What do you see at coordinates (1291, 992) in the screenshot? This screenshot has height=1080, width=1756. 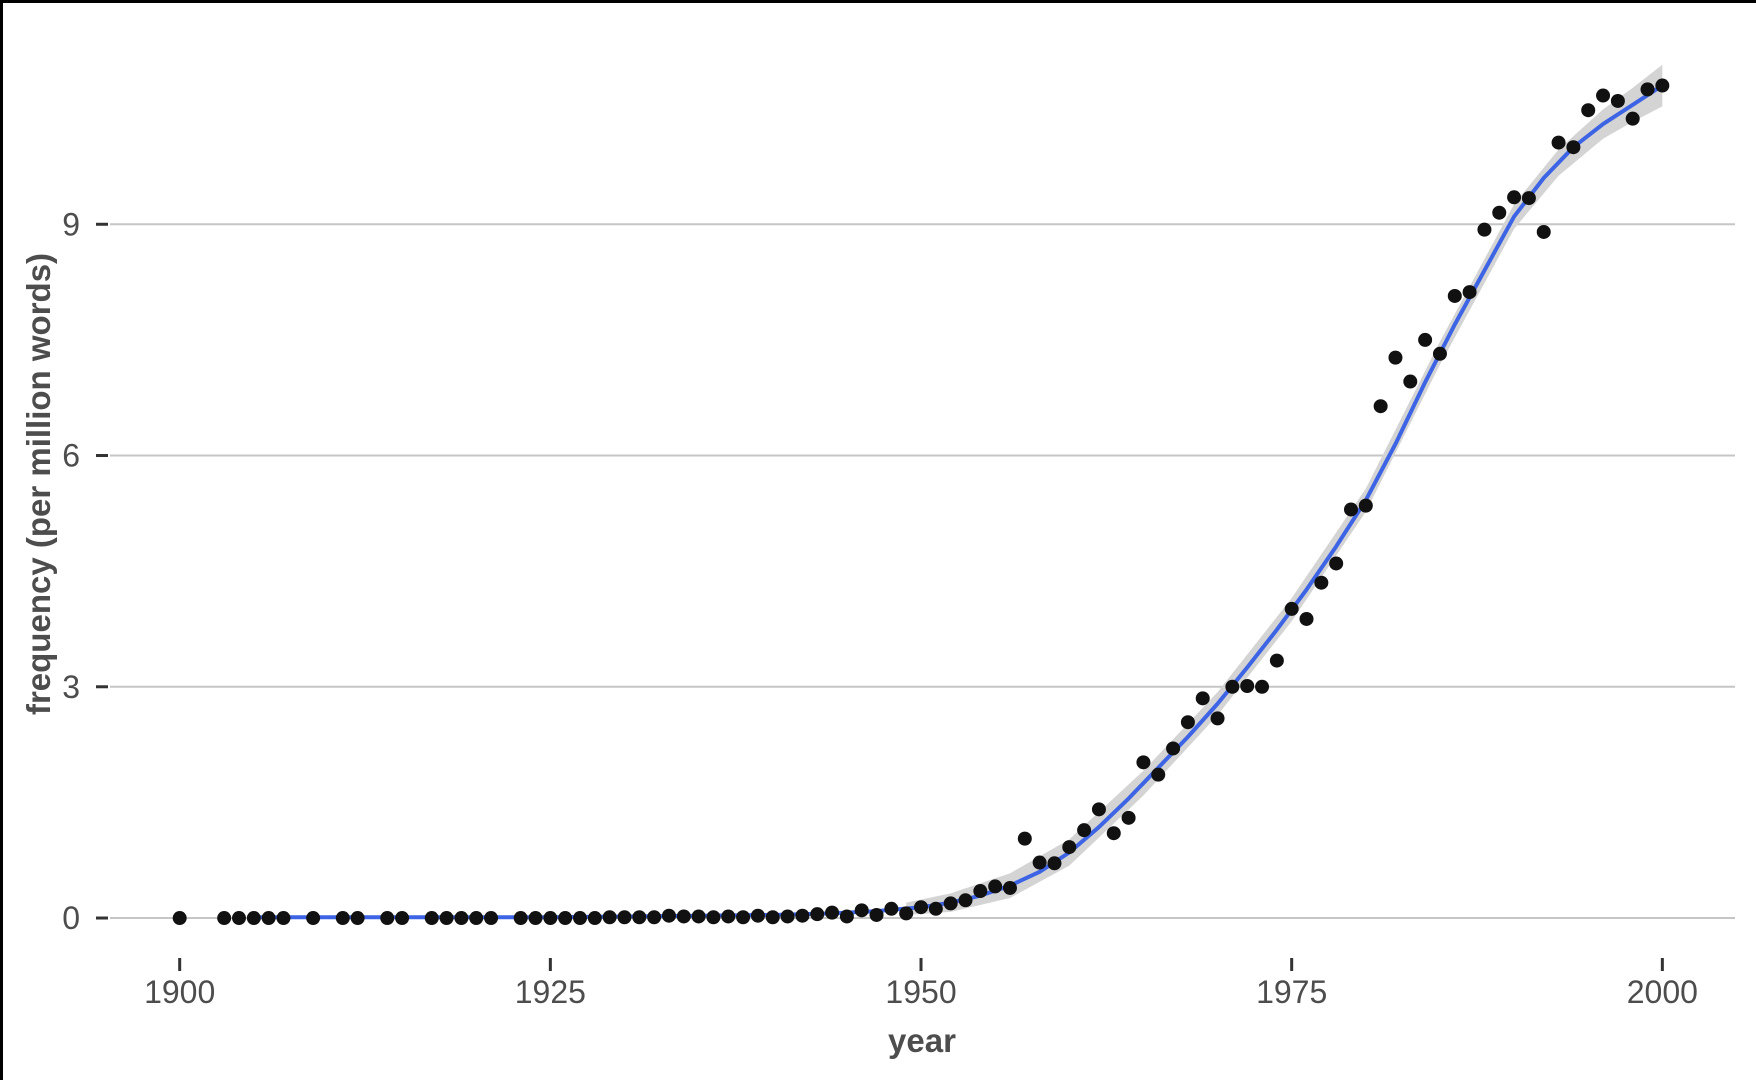 I see `x-tick-label: 1975` at bounding box center [1291, 992].